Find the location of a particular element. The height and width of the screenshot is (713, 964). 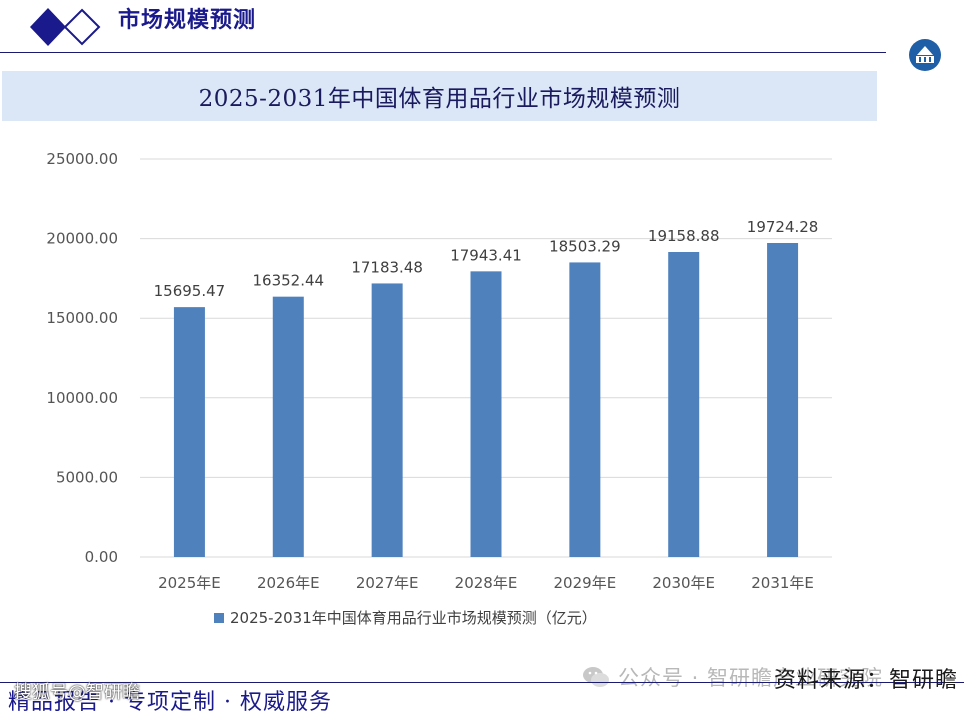

chart-legend: 2025-2031年中国体育用品行业市场规模预测（亿元） is located at coordinates (405, 617).